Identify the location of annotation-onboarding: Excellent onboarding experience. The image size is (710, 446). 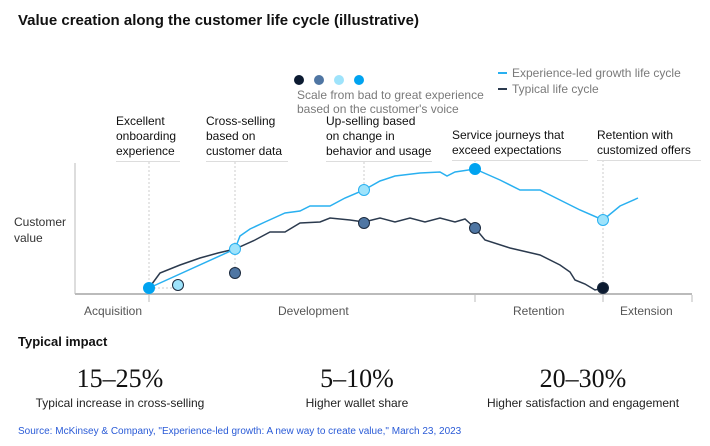
(148, 138).